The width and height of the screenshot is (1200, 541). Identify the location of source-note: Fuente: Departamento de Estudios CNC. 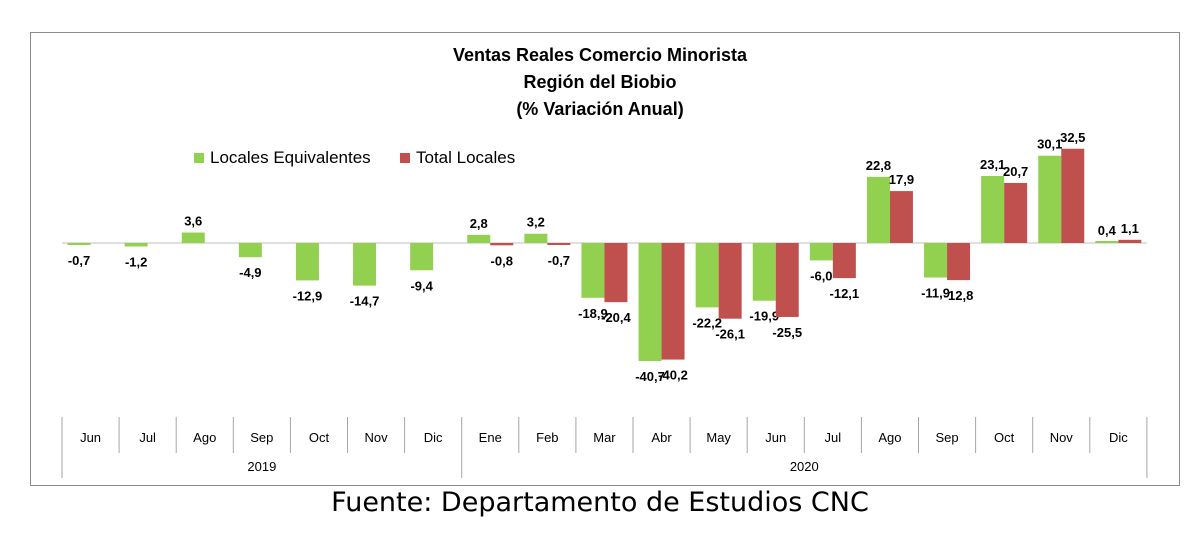
(600, 502).